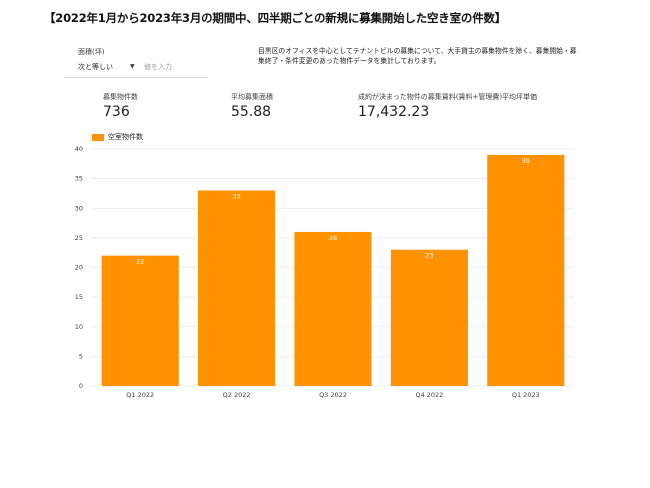 The height and width of the screenshot is (488, 650). I want to click on y-tick-label: 40, so click(79, 149).